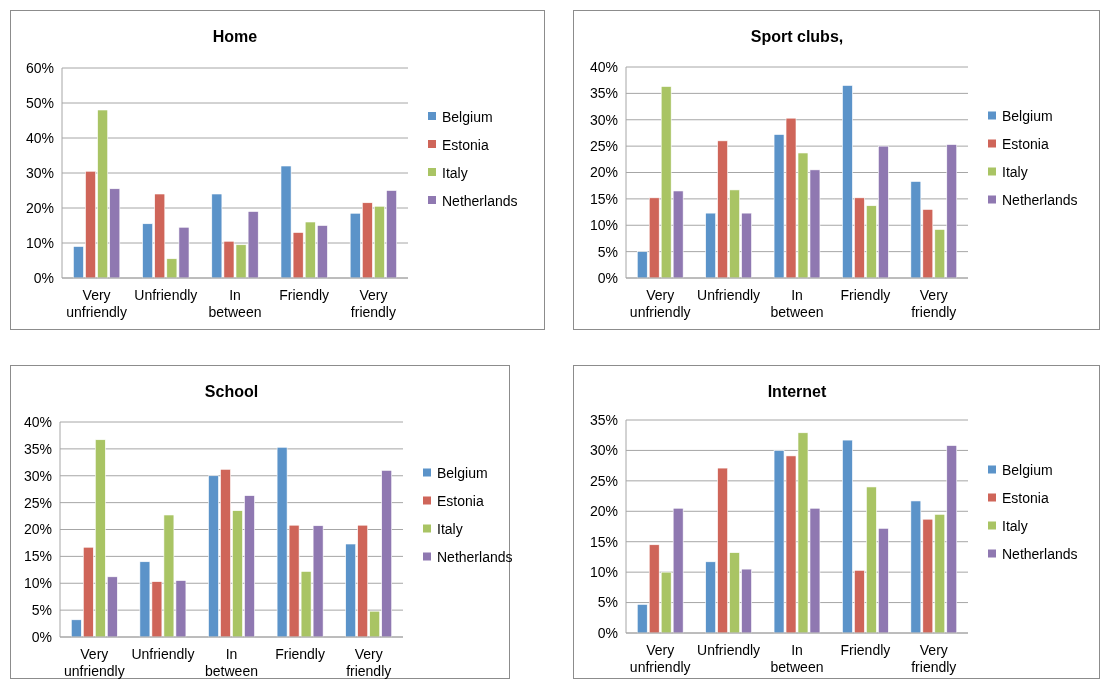  I want to click on chart-title: School, so click(231, 391).